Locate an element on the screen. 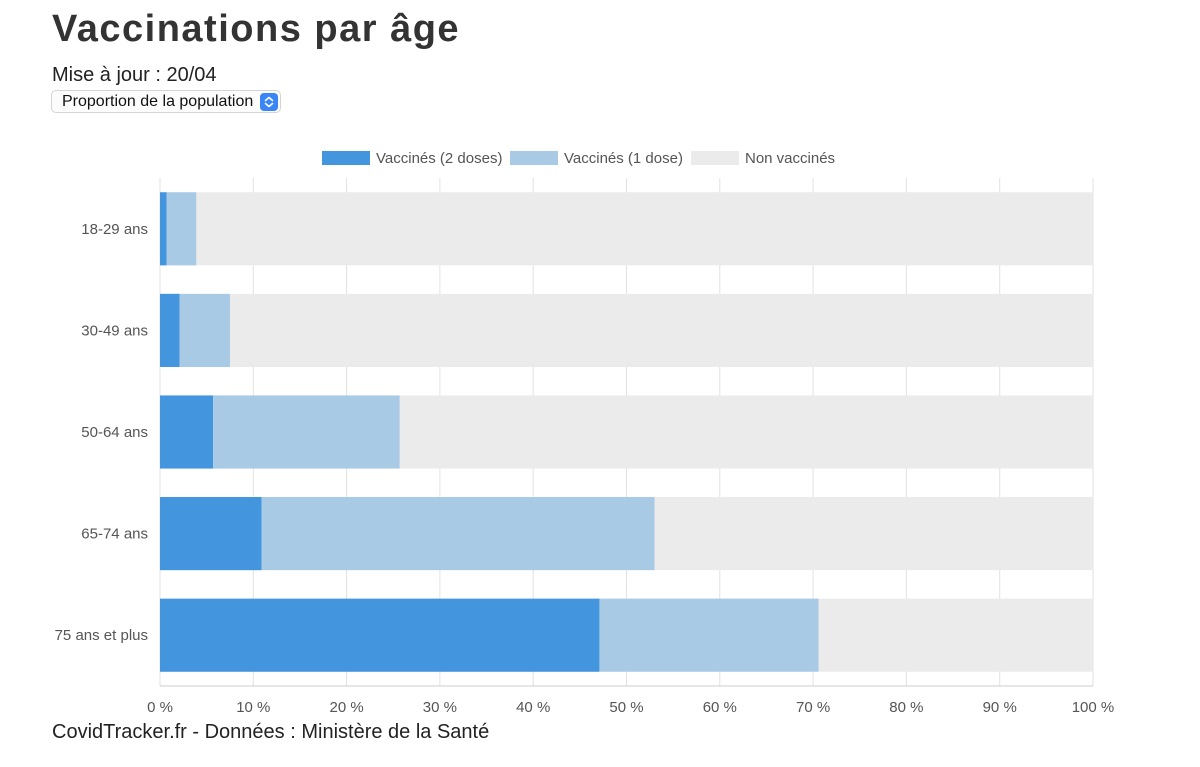  y-tick-label: 30-49 ans is located at coordinates (114, 330).